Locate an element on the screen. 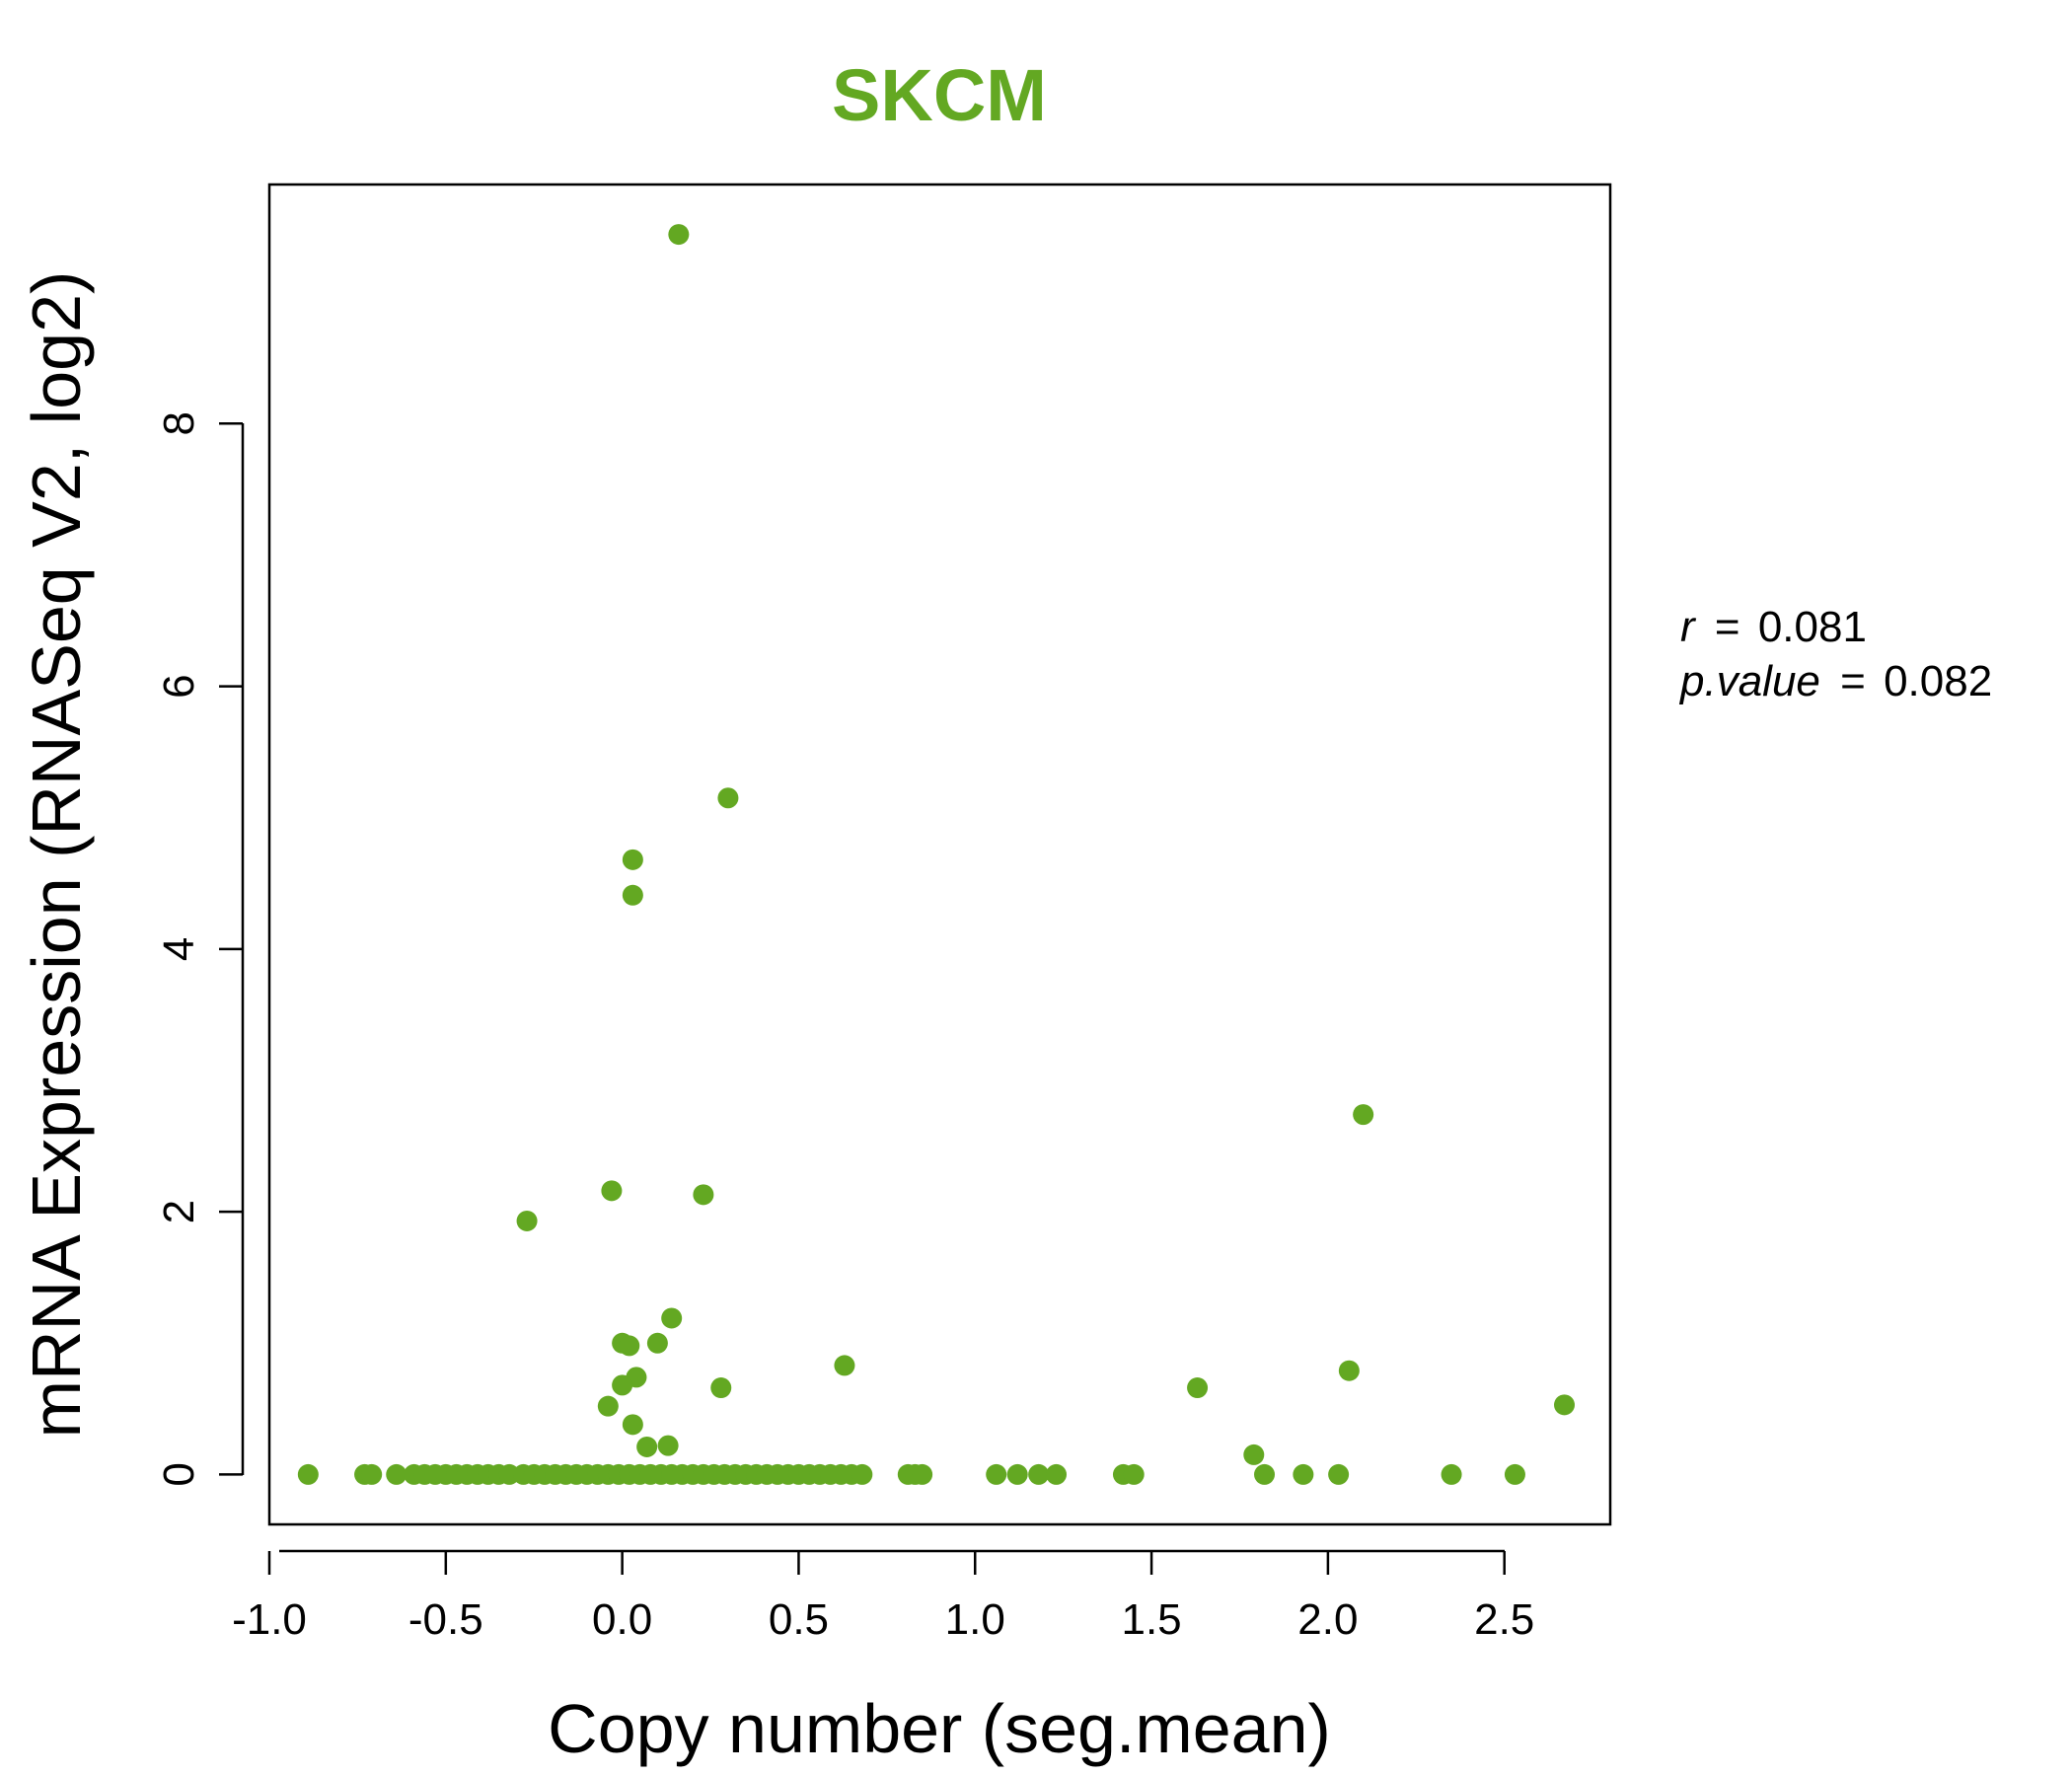 The width and height of the screenshot is (2072, 1776). x-axis-title: Copy number (seg.mean) is located at coordinates (940, 1729).